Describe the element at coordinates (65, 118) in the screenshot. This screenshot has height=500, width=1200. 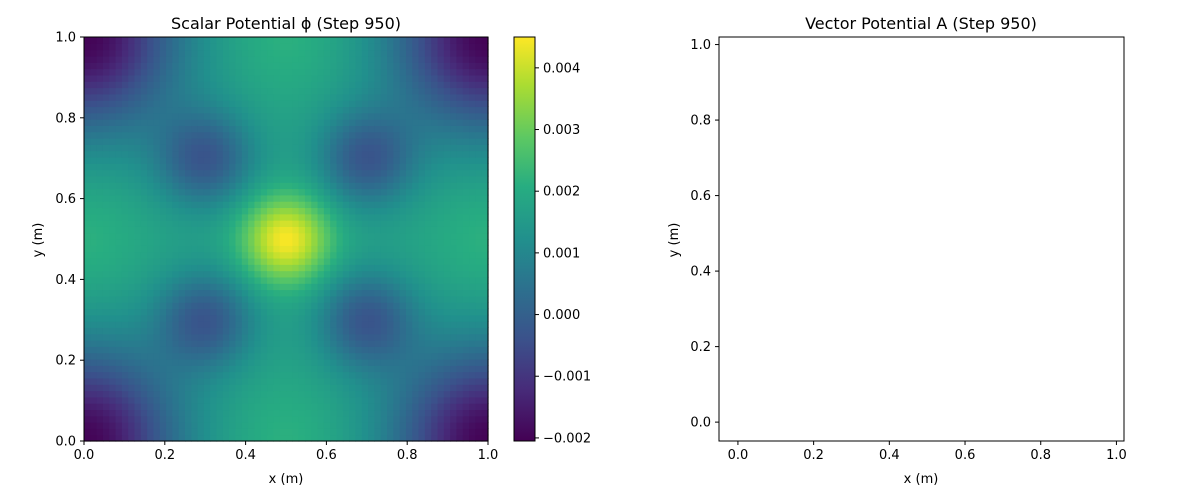
I see `y-tick-label: 0.8` at that location.